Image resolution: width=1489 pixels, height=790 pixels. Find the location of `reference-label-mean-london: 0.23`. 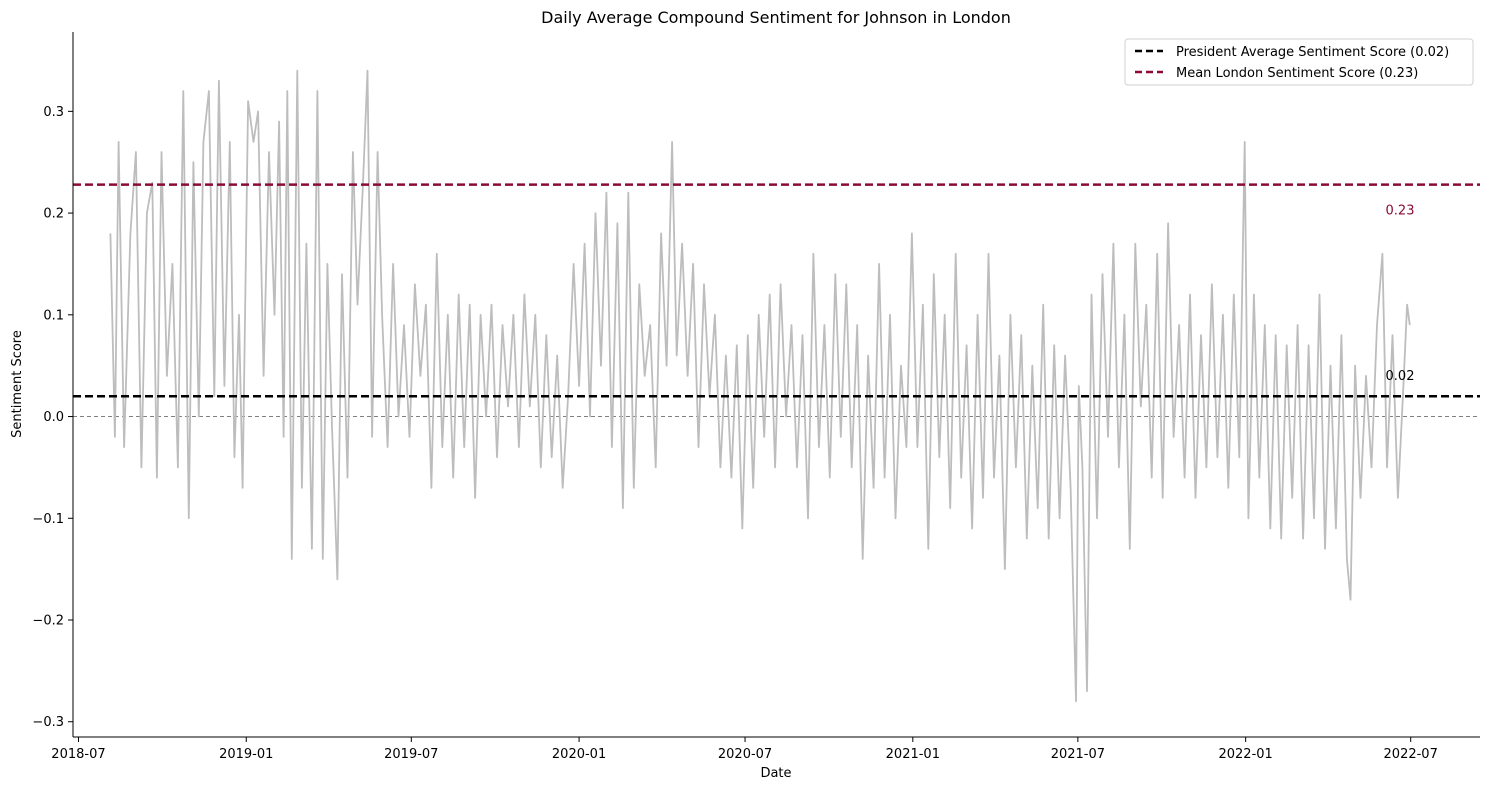

reference-label-mean-london: 0.23 is located at coordinates (1400, 211).